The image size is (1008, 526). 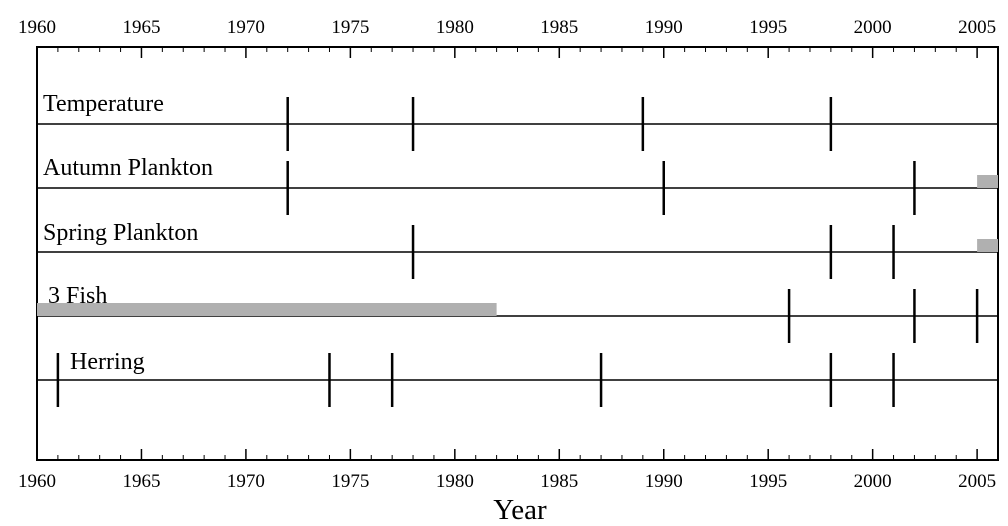 I want to click on bottom-tick-label: 2005, so click(x=977, y=481).